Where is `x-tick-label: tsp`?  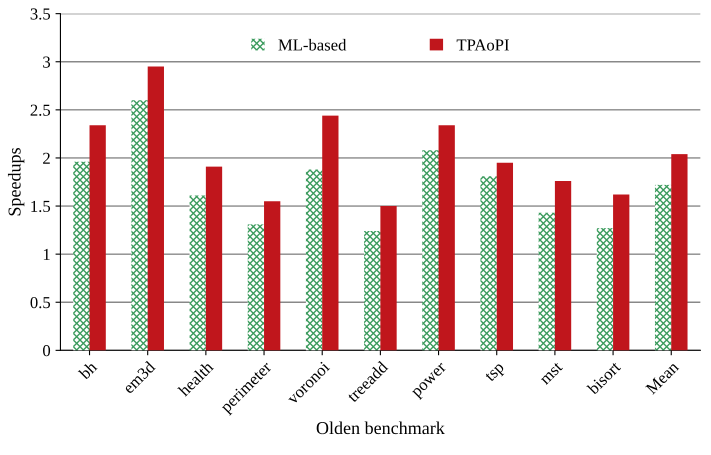
x-tick-label: tsp is located at coordinates (495, 373).